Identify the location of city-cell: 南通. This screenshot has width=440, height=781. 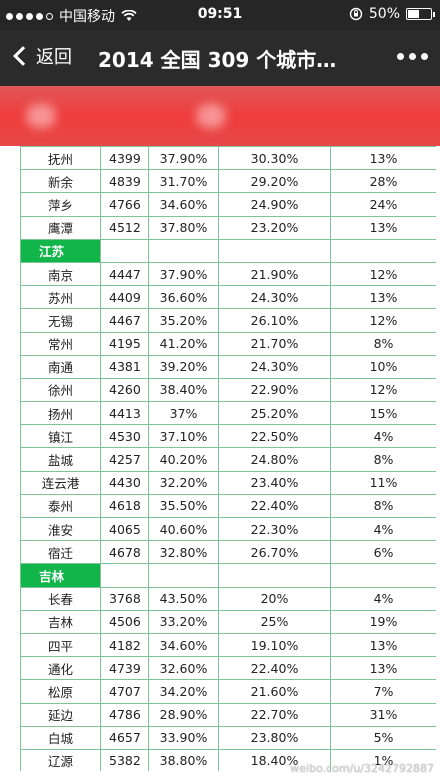
(60, 366).